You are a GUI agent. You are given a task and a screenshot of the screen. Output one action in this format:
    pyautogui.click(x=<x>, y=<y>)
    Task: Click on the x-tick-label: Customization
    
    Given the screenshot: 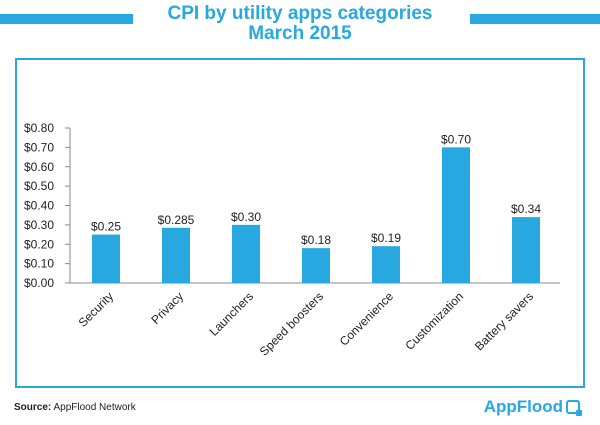 What is the action you would take?
    pyautogui.click(x=434, y=321)
    